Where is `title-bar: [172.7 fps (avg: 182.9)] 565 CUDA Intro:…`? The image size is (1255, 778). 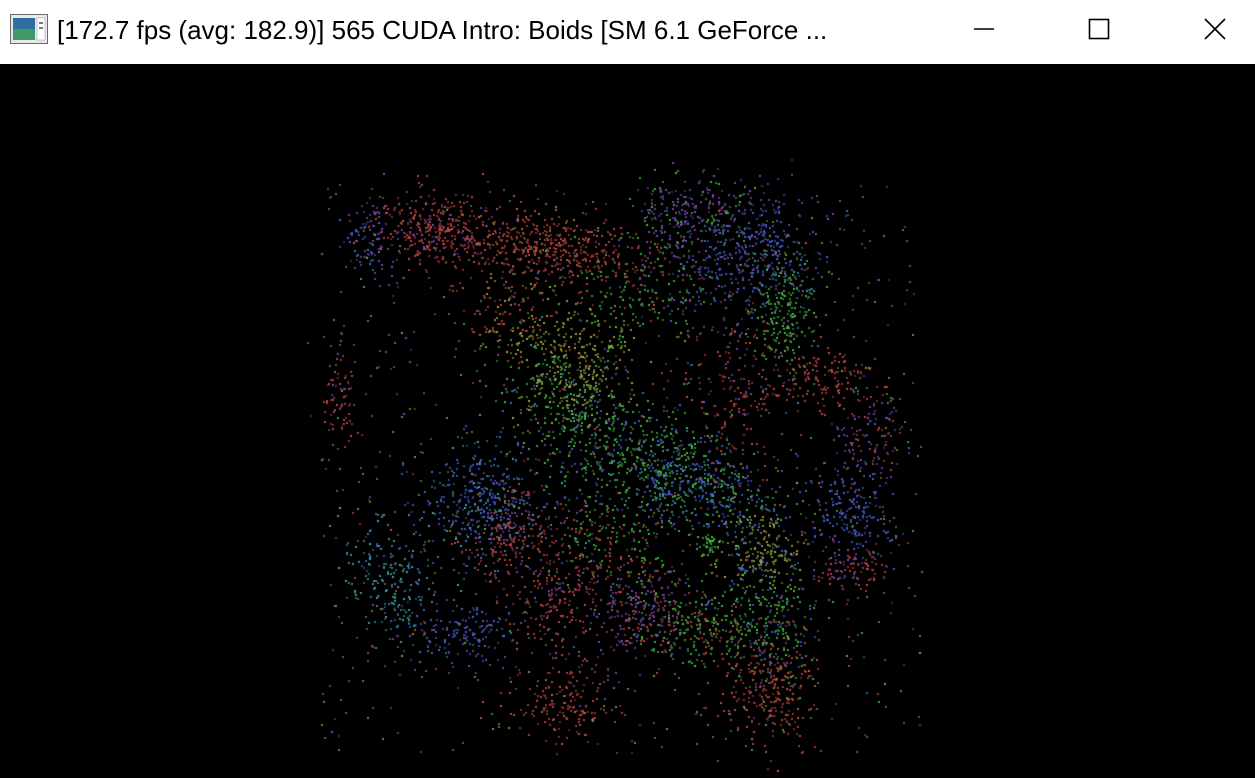
title-bar: [172.7 fps (avg: 182.9)] 565 CUDA Intro:… is located at coordinates (627, 32).